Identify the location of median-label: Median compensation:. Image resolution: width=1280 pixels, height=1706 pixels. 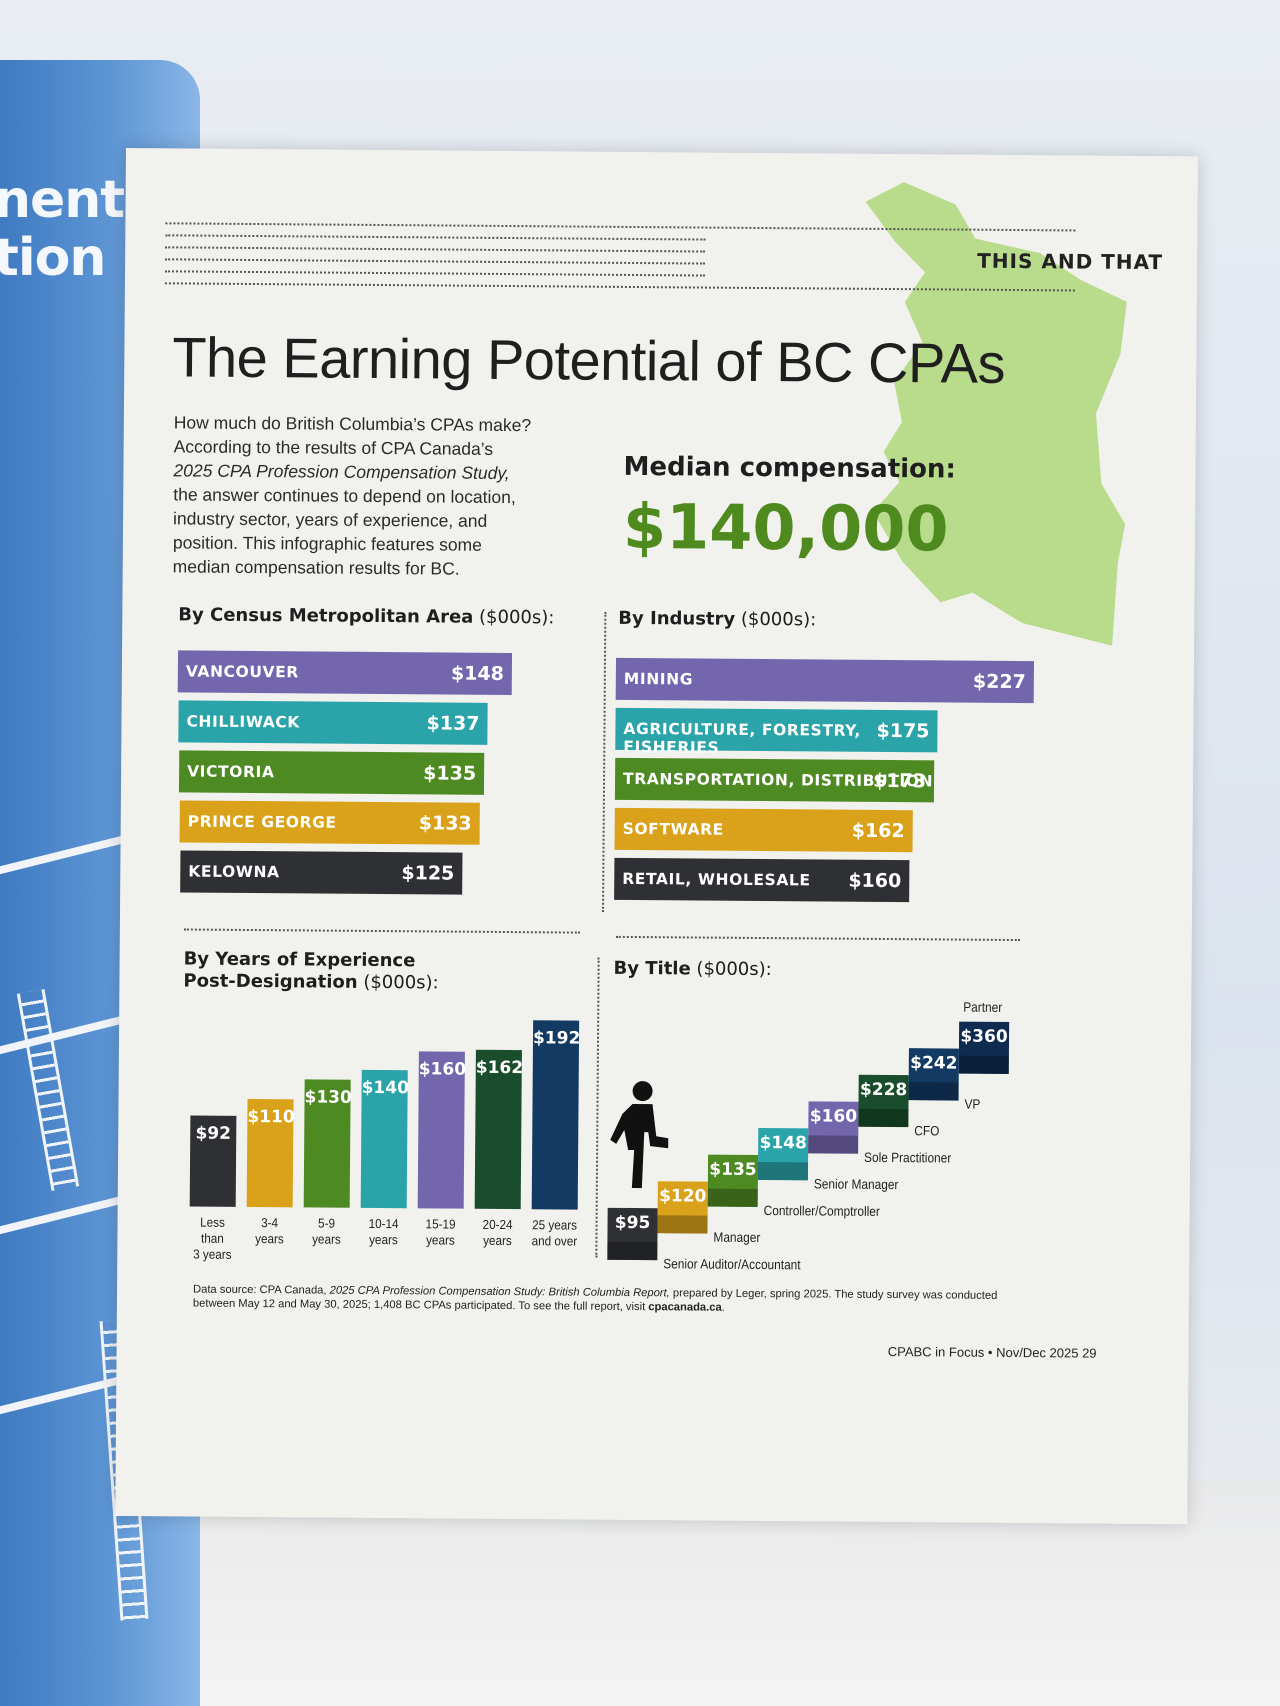
(790, 468).